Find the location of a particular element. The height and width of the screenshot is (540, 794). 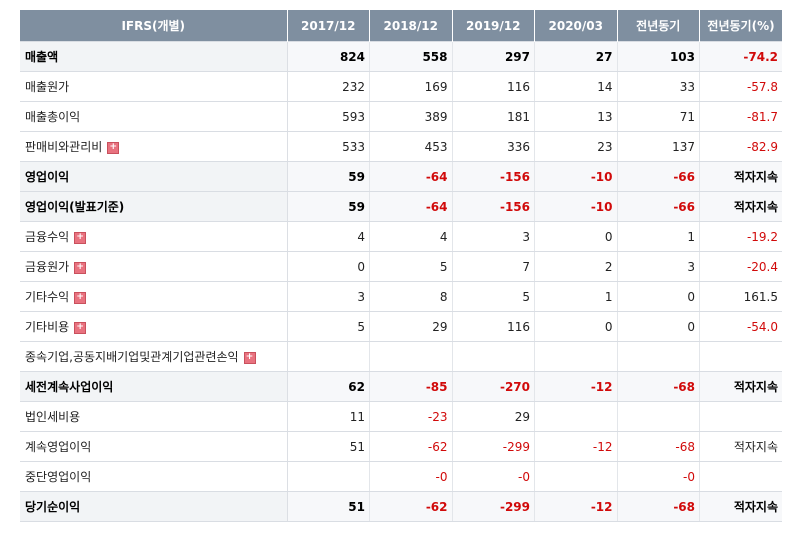

table-row: 기타수익 +3 8 5 1 0 161.5 is located at coordinates (401, 296).